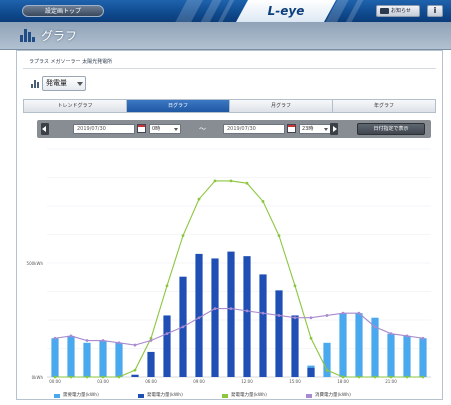 The height and width of the screenshot is (405, 451). Describe the element at coordinates (239, 327) in the screenshot. I see `series-line` at that location.